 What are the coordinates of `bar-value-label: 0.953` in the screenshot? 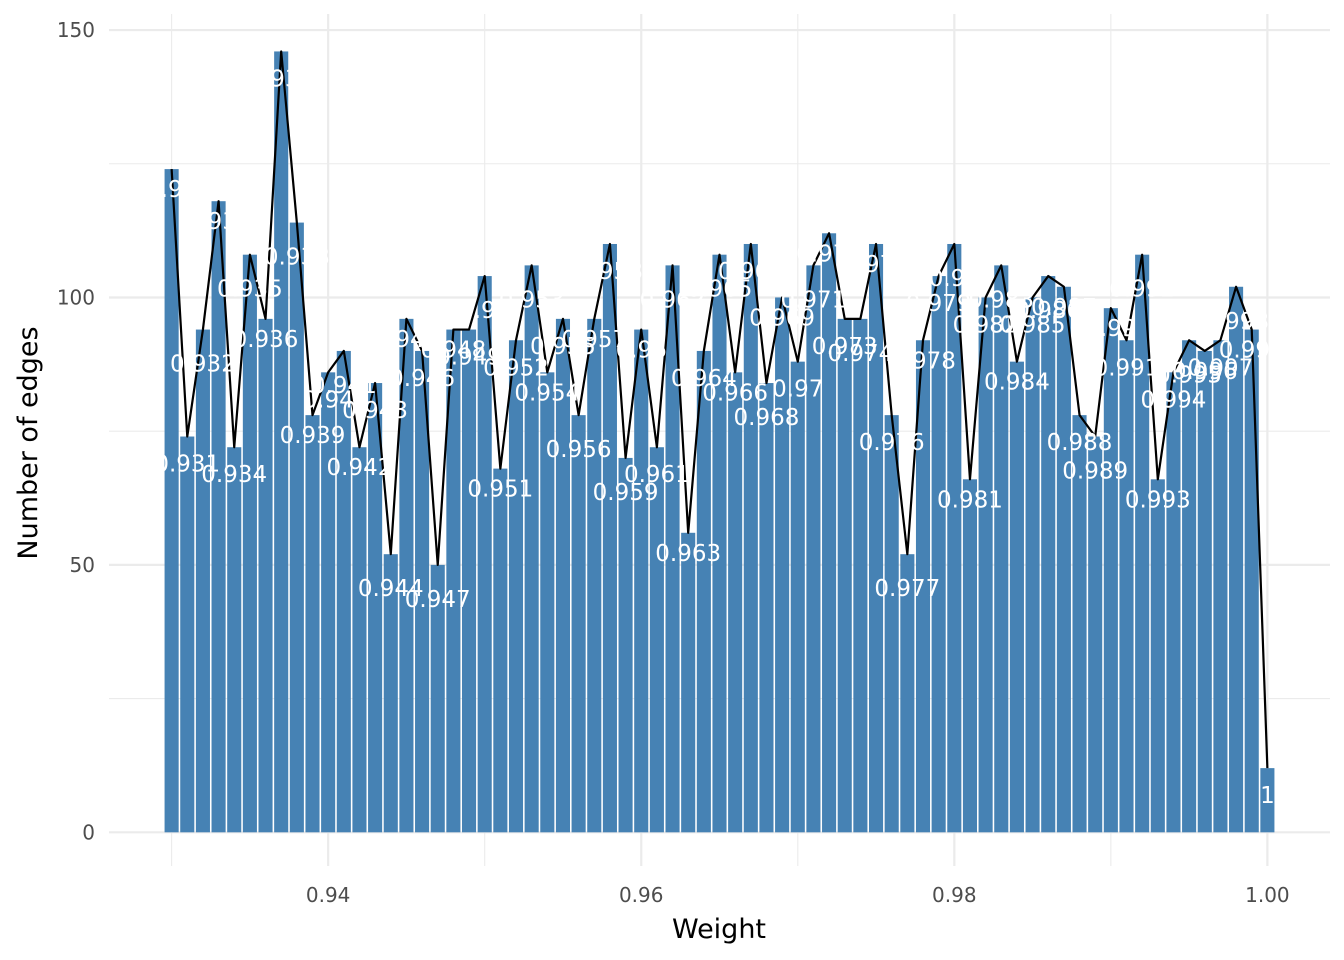 It's located at (532, 300).